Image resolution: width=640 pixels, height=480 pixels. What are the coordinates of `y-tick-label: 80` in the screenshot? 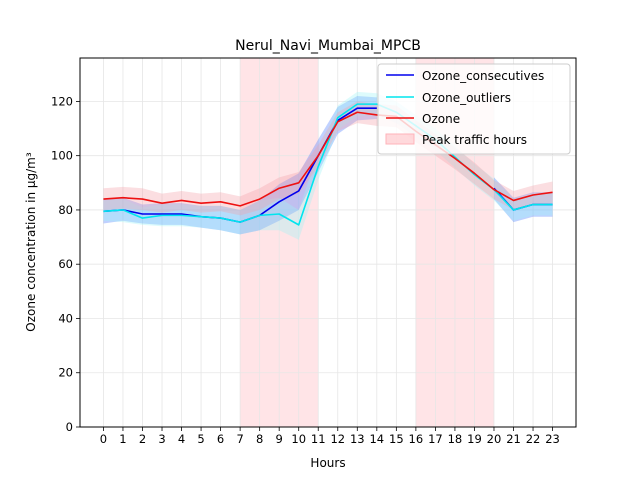 It's located at (65, 210).